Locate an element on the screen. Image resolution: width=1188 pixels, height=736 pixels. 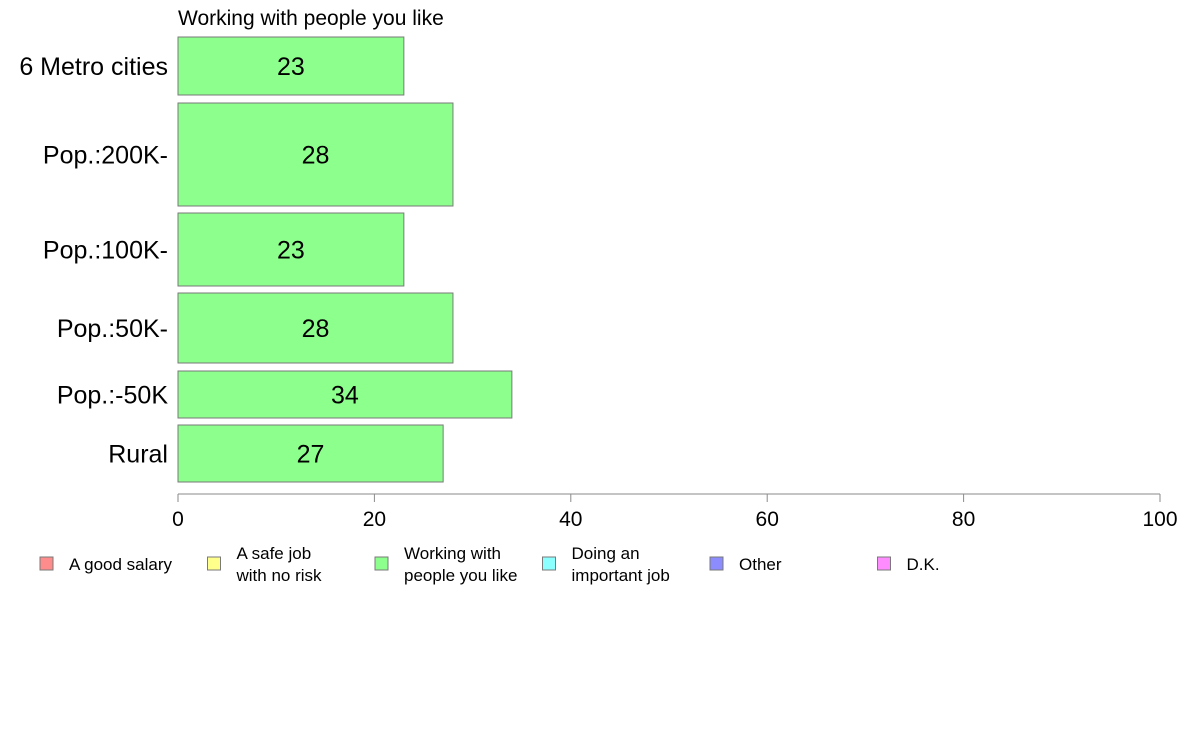
category-label: Pop.:100K- is located at coordinates (105, 251).